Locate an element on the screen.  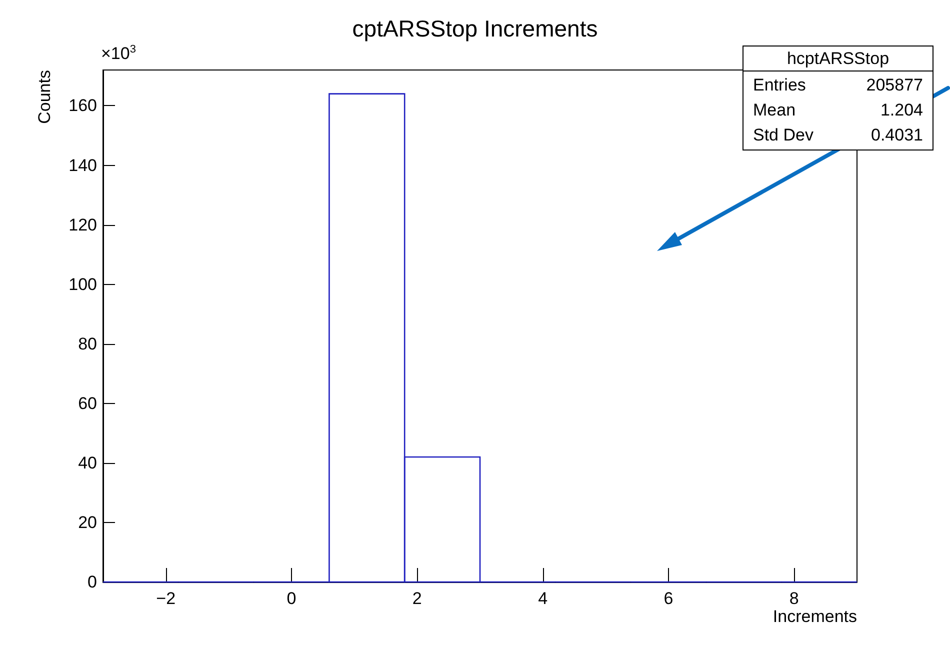
x-tick-label: −2 is located at coordinates (166, 598).